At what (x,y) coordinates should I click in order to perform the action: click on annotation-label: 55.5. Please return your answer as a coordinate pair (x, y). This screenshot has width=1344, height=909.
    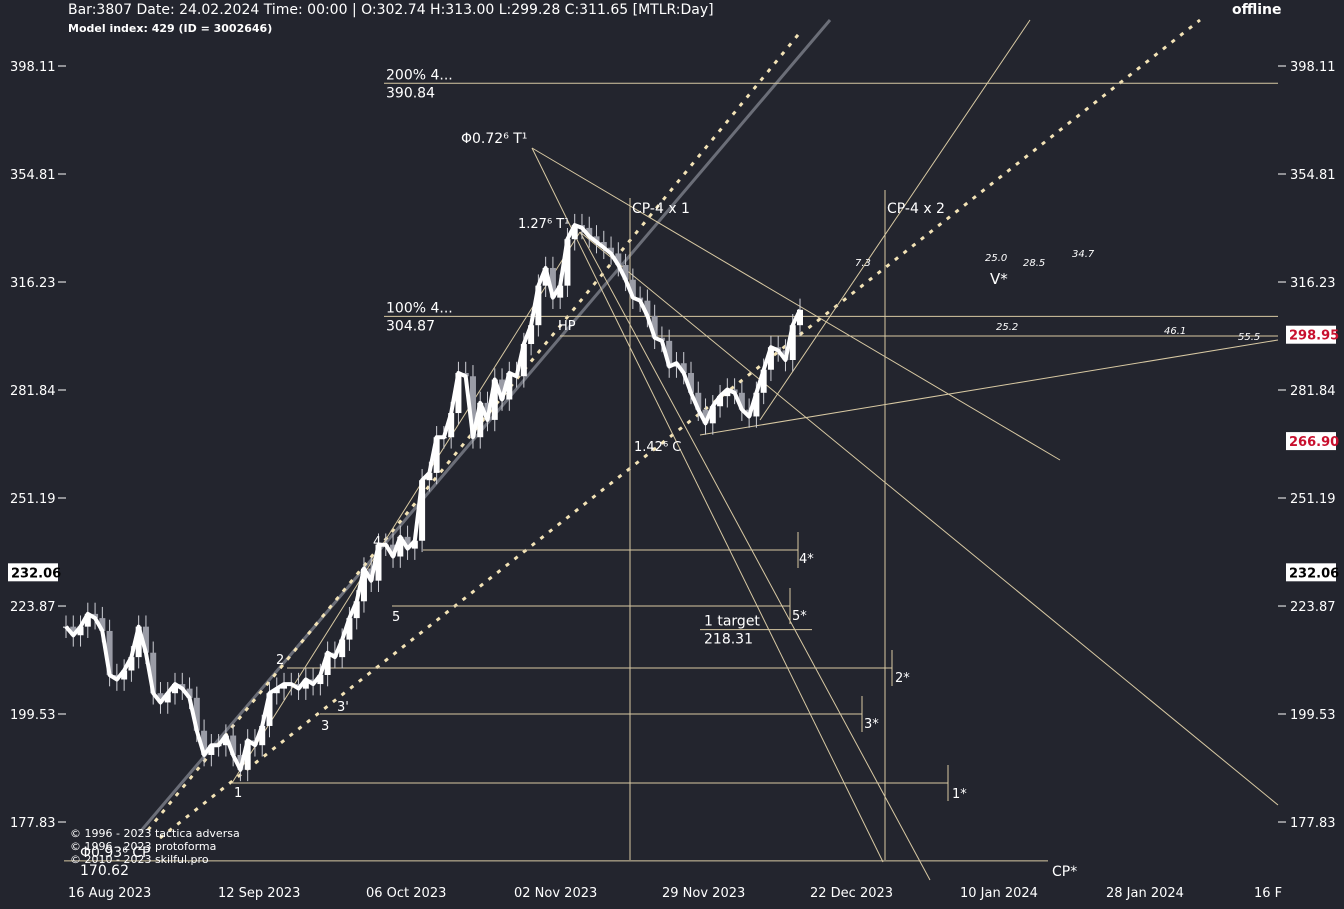
    Looking at the image, I should click on (1249, 337).